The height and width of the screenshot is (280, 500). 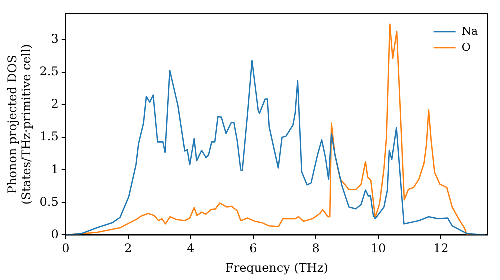 I want to click on x-tick-label: 6, so click(x=254, y=249).